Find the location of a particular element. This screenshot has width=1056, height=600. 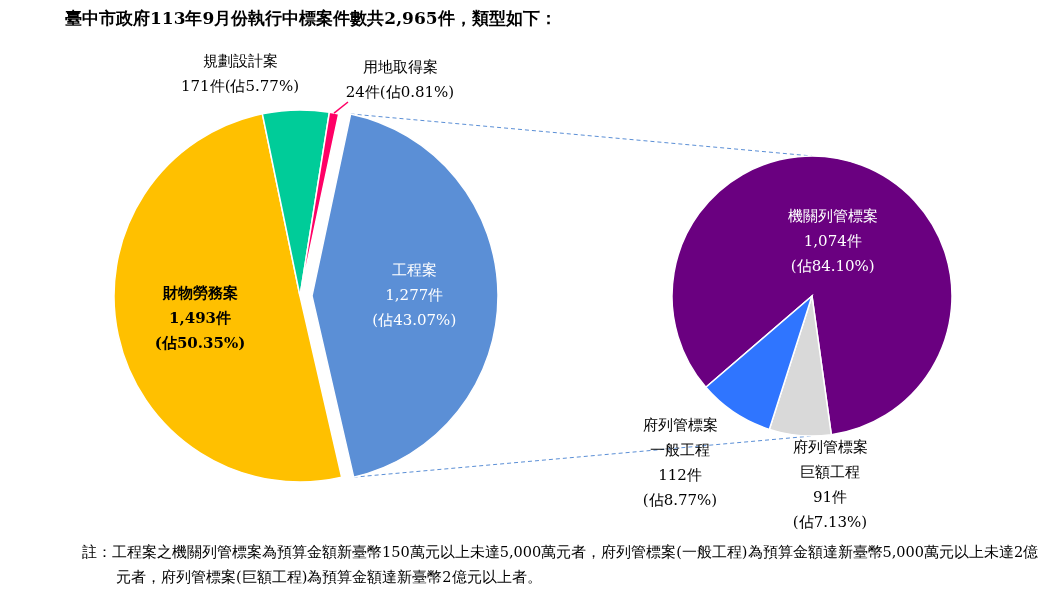

chart-title: 臺中市政府113年9月份執行中標案件數共2,965件，類型如下： is located at coordinates (311, 18).